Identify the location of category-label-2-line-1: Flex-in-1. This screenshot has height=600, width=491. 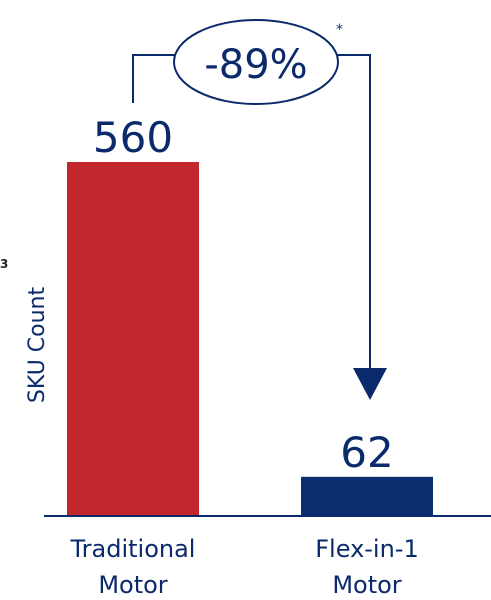
(367, 549).